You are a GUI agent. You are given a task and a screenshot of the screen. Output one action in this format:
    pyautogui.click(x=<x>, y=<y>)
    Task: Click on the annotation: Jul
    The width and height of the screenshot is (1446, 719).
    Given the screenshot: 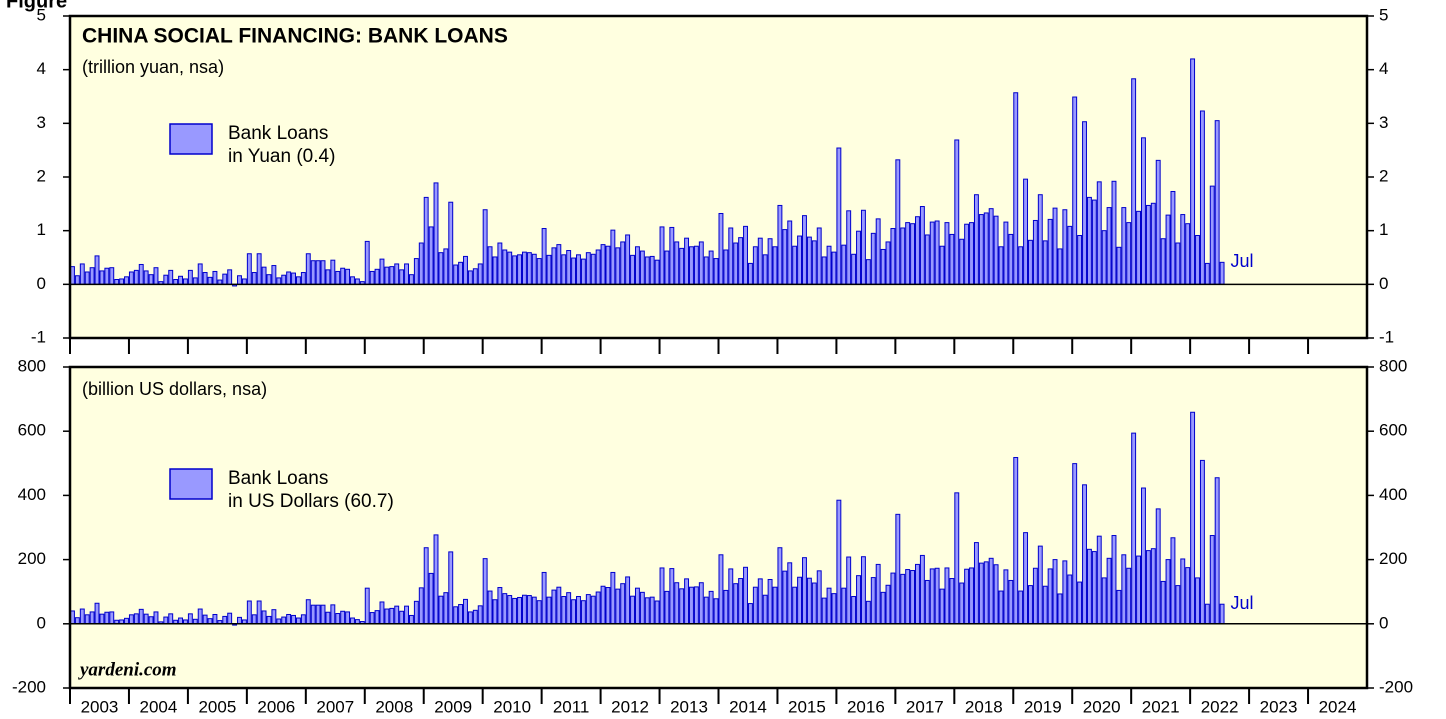 What is the action you would take?
    pyautogui.click(x=1242, y=261)
    